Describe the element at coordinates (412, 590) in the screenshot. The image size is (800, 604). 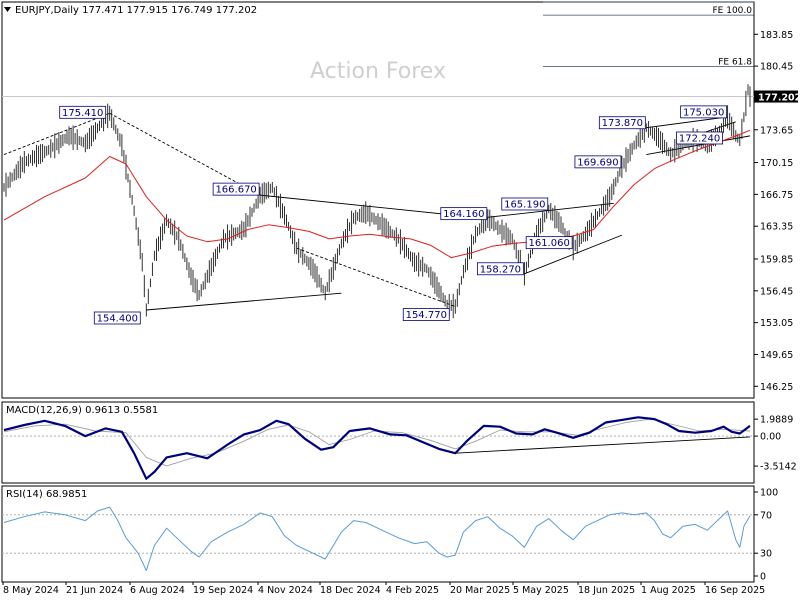
I see `x-tick-label: 4 Feb 2025` at that location.